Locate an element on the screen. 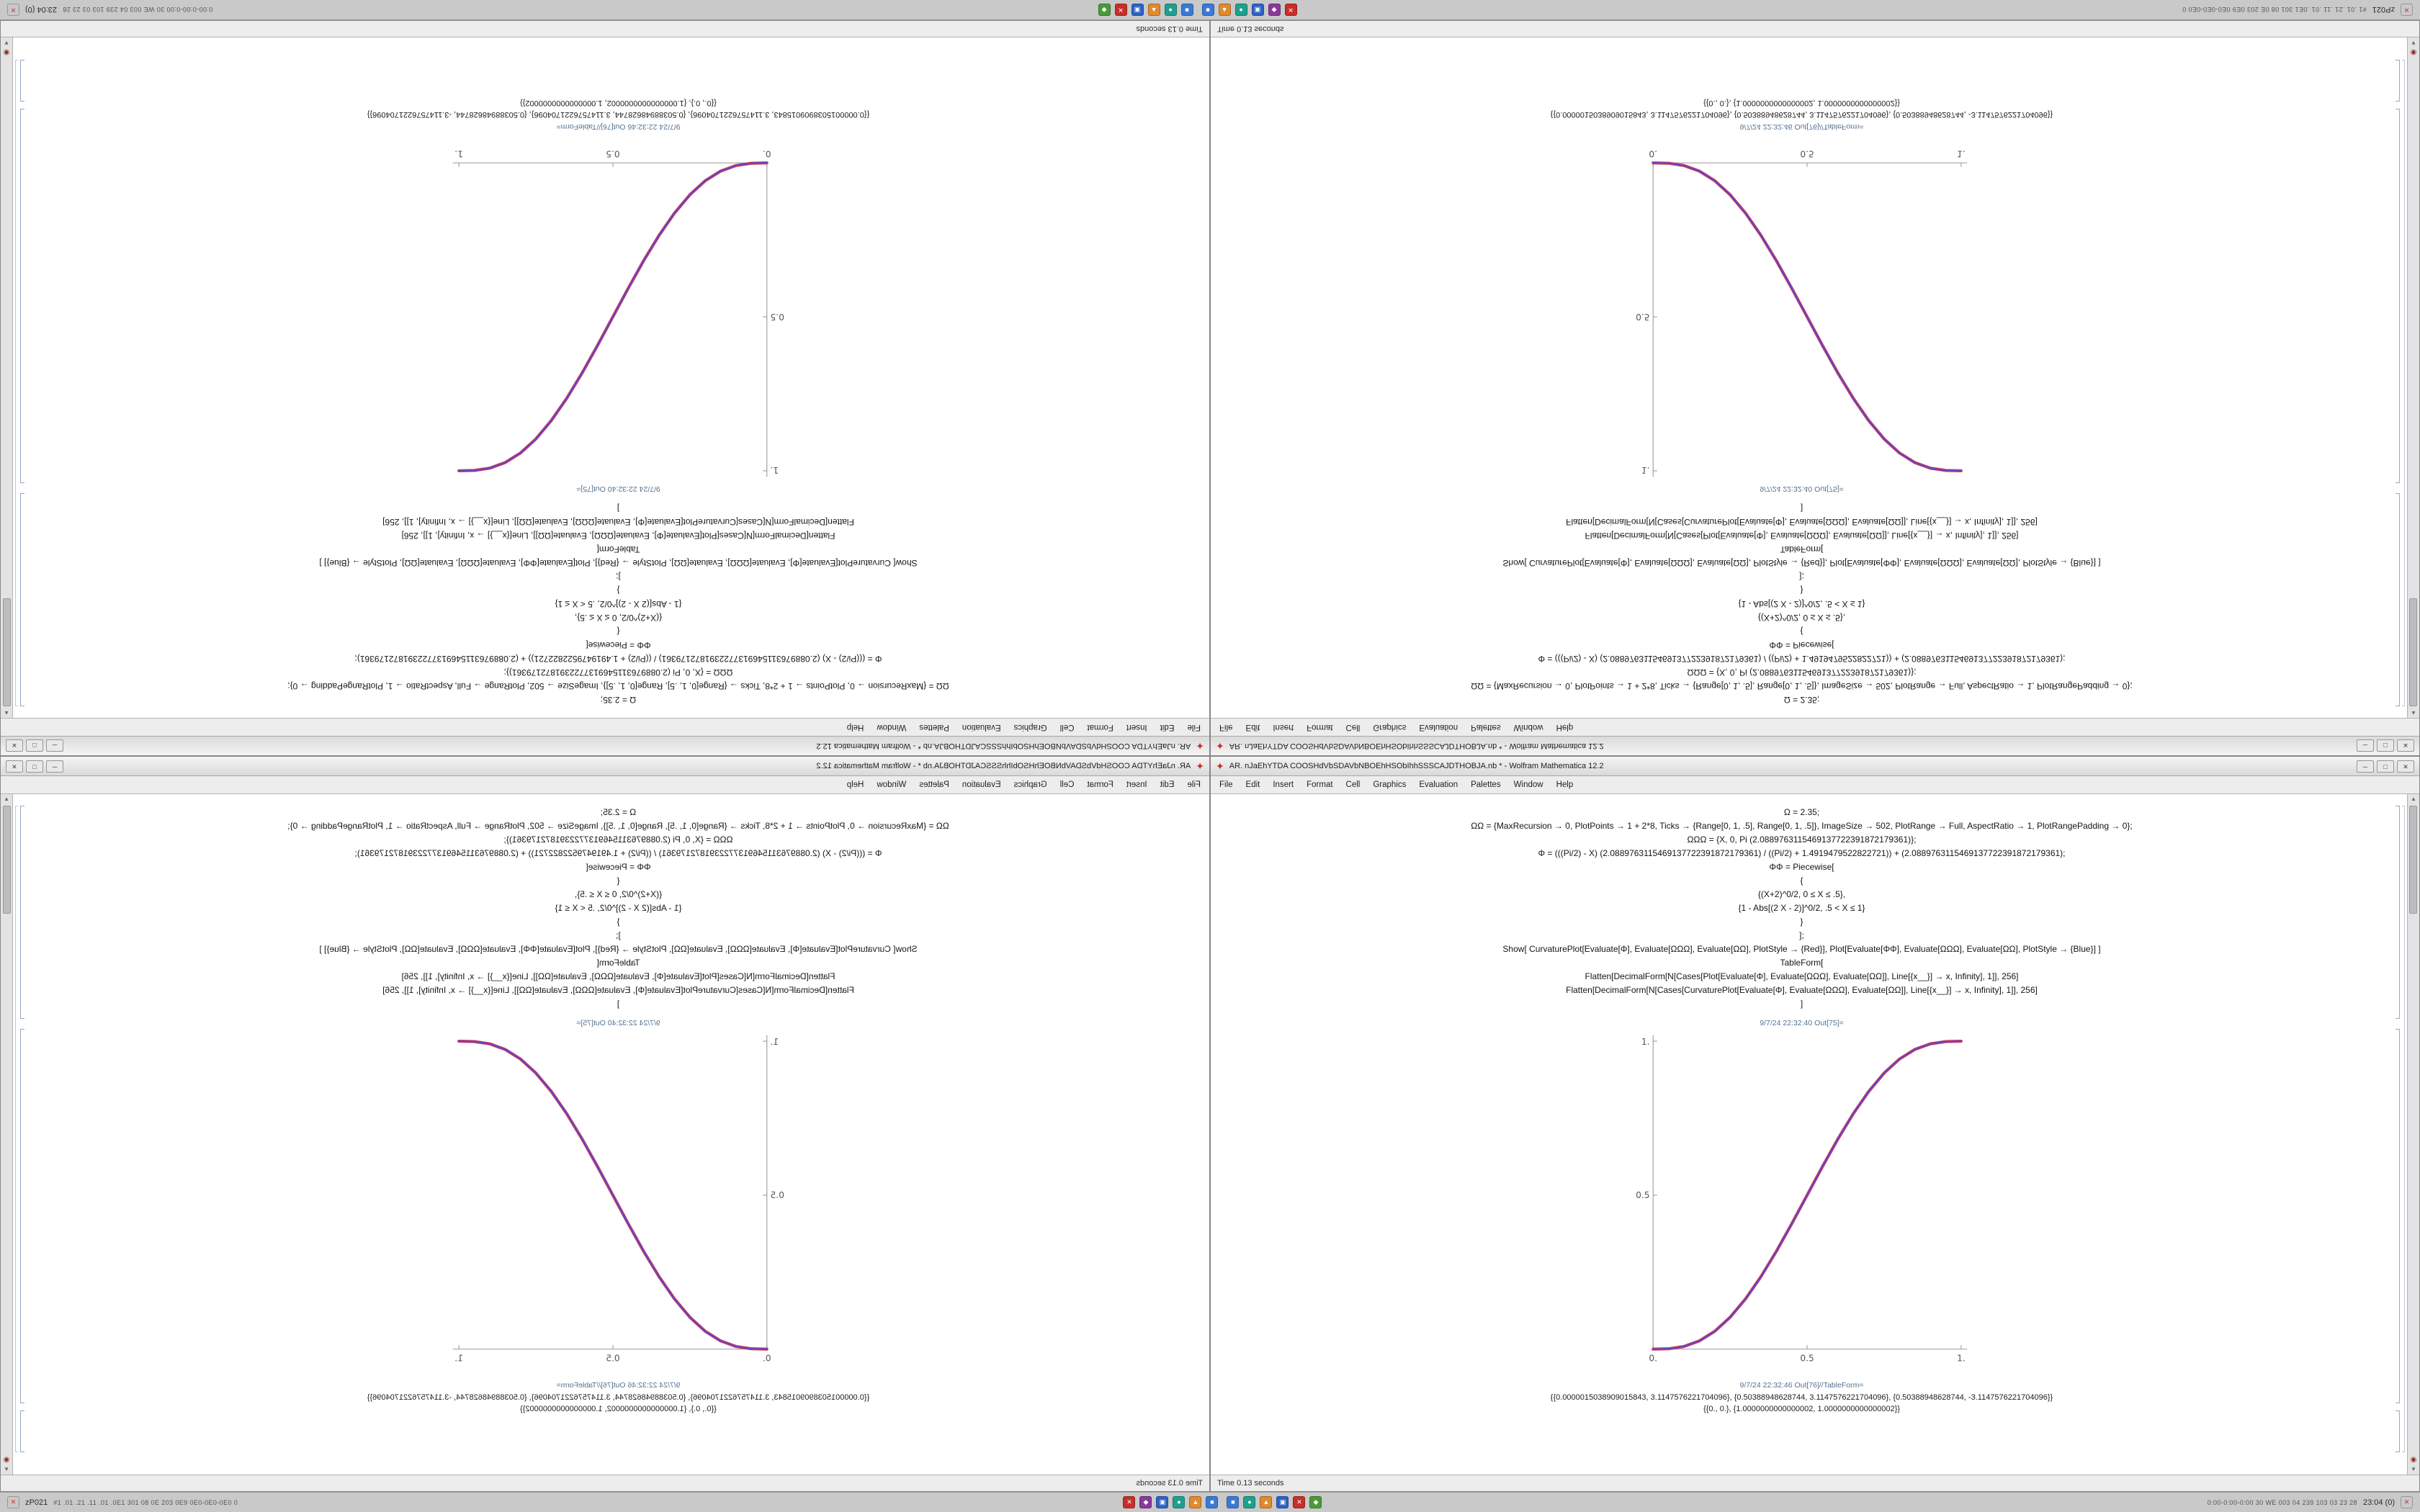  menu-item: Insert is located at coordinates (1136, 784).